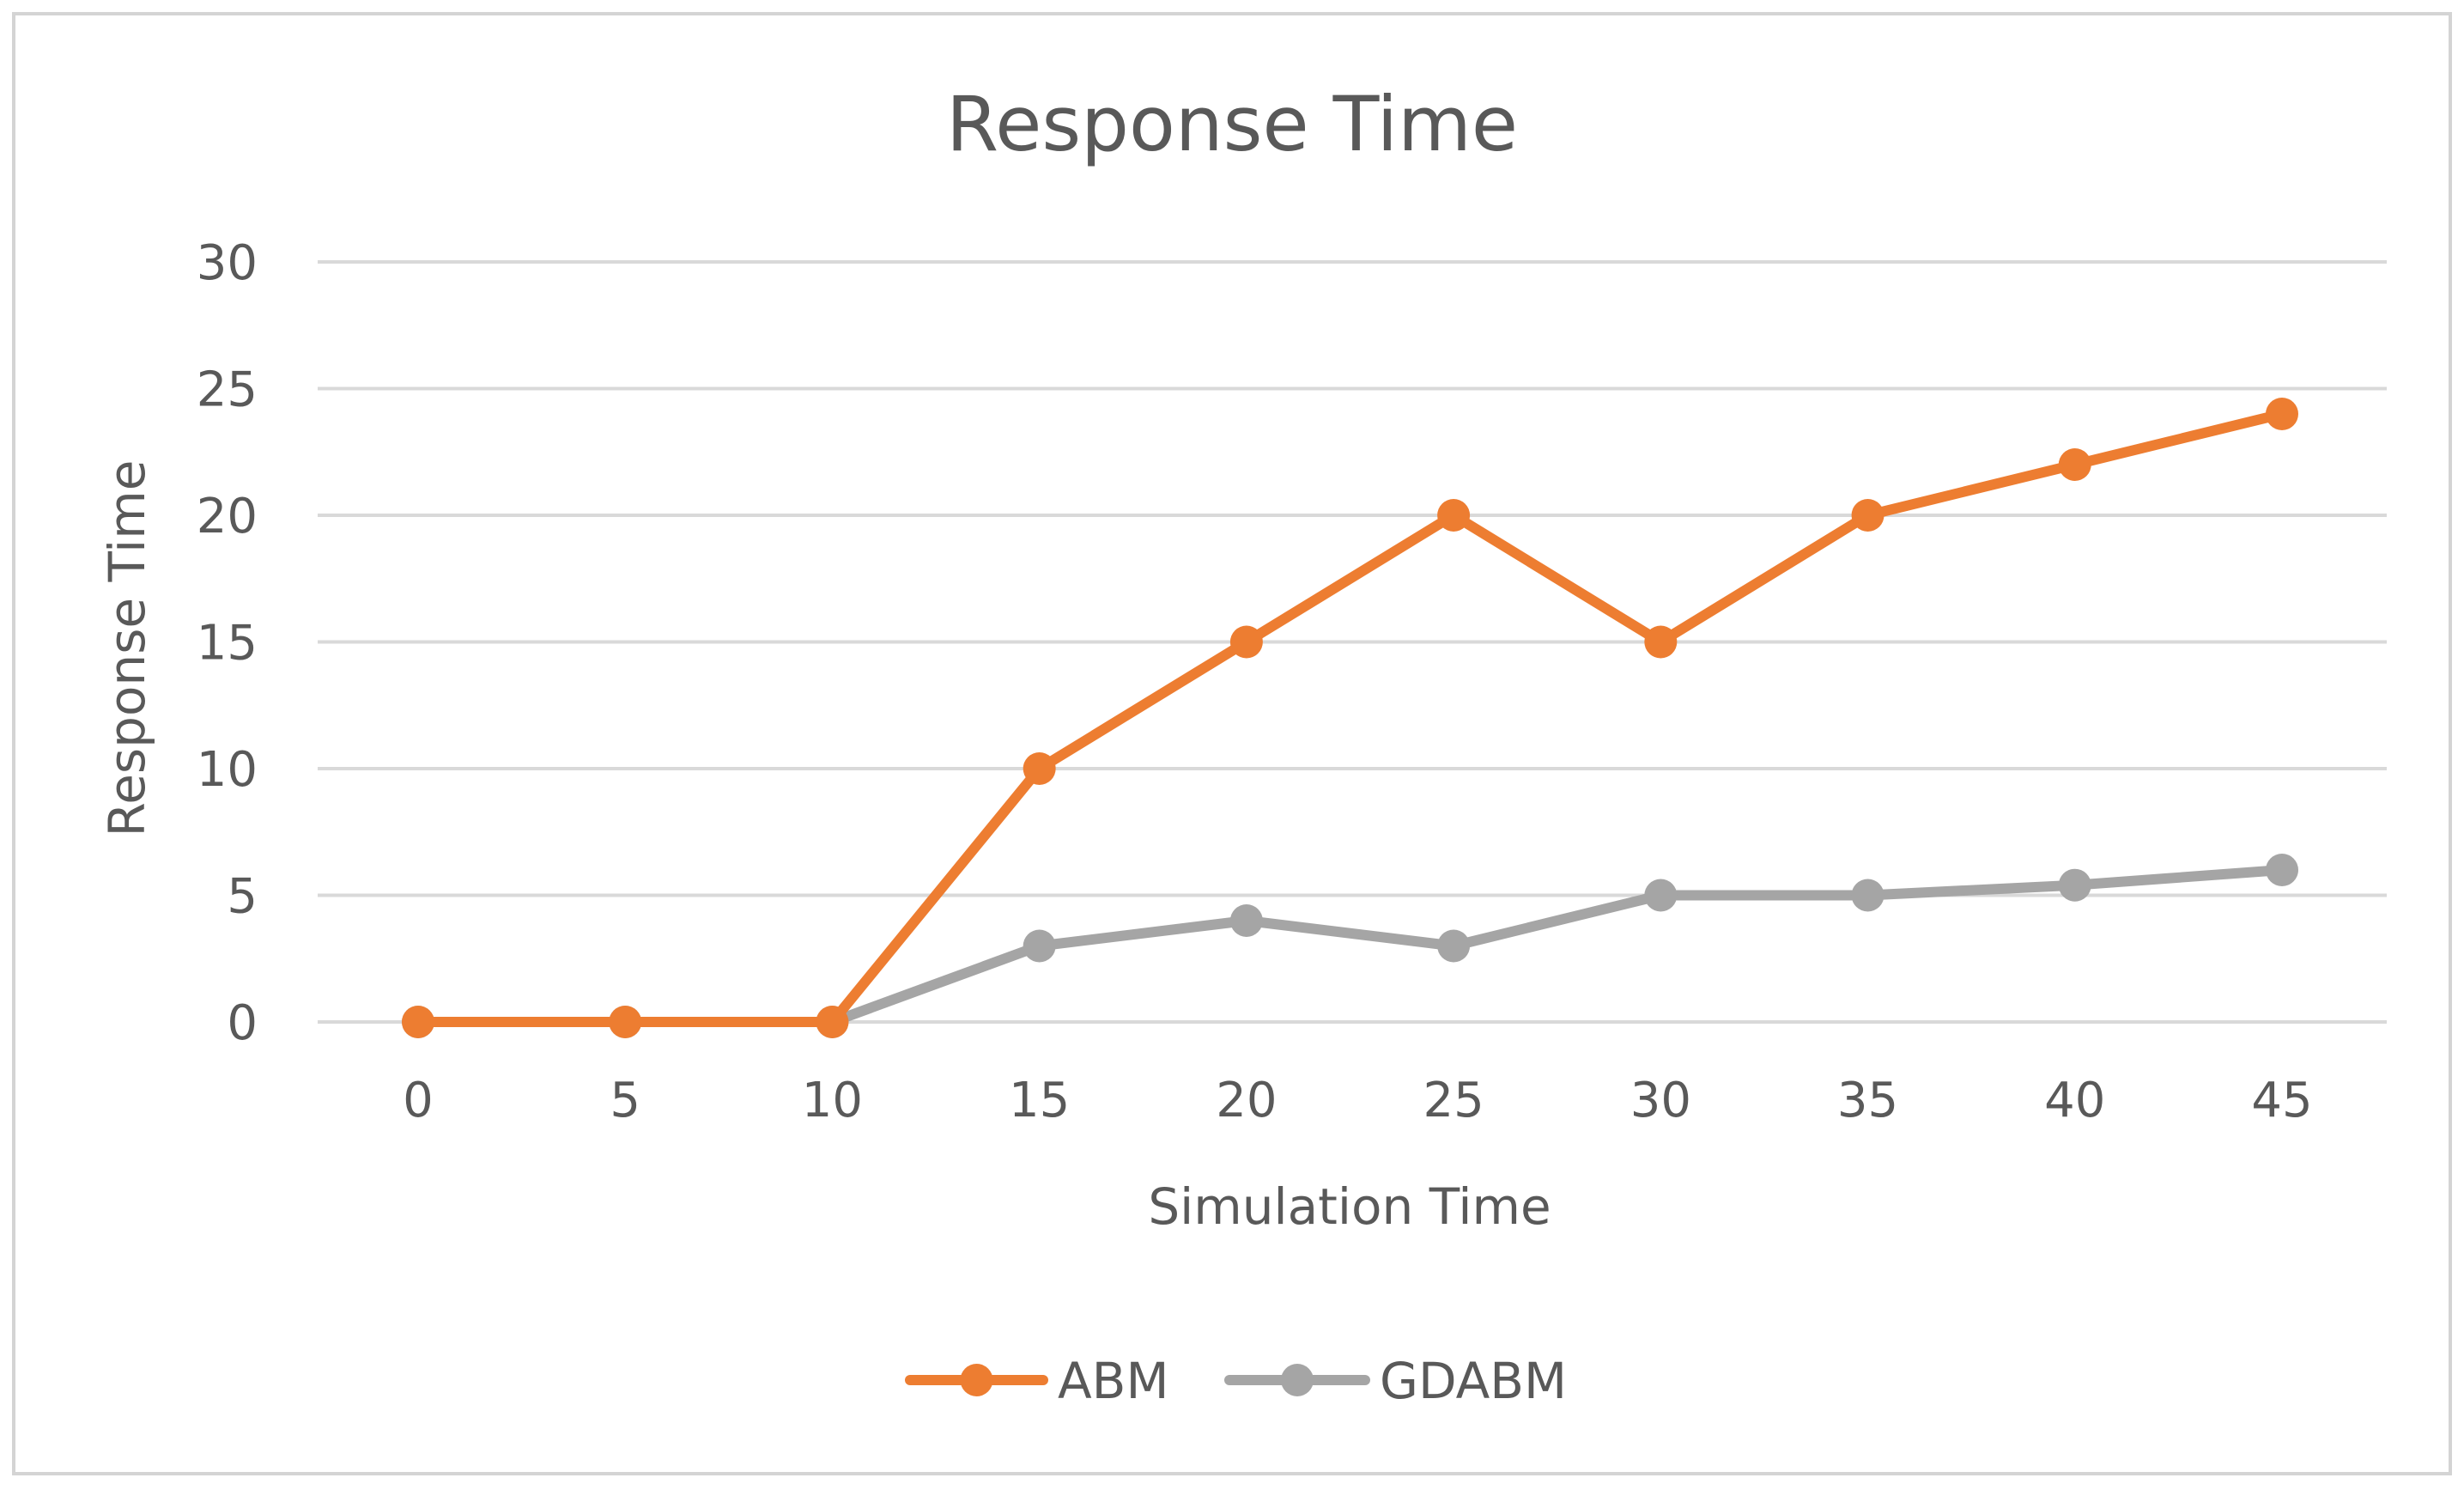 This screenshot has width=2464, height=1490. Describe the element at coordinates (1232, 124) in the screenshot. I see `chart-title: Response Time` at that location.